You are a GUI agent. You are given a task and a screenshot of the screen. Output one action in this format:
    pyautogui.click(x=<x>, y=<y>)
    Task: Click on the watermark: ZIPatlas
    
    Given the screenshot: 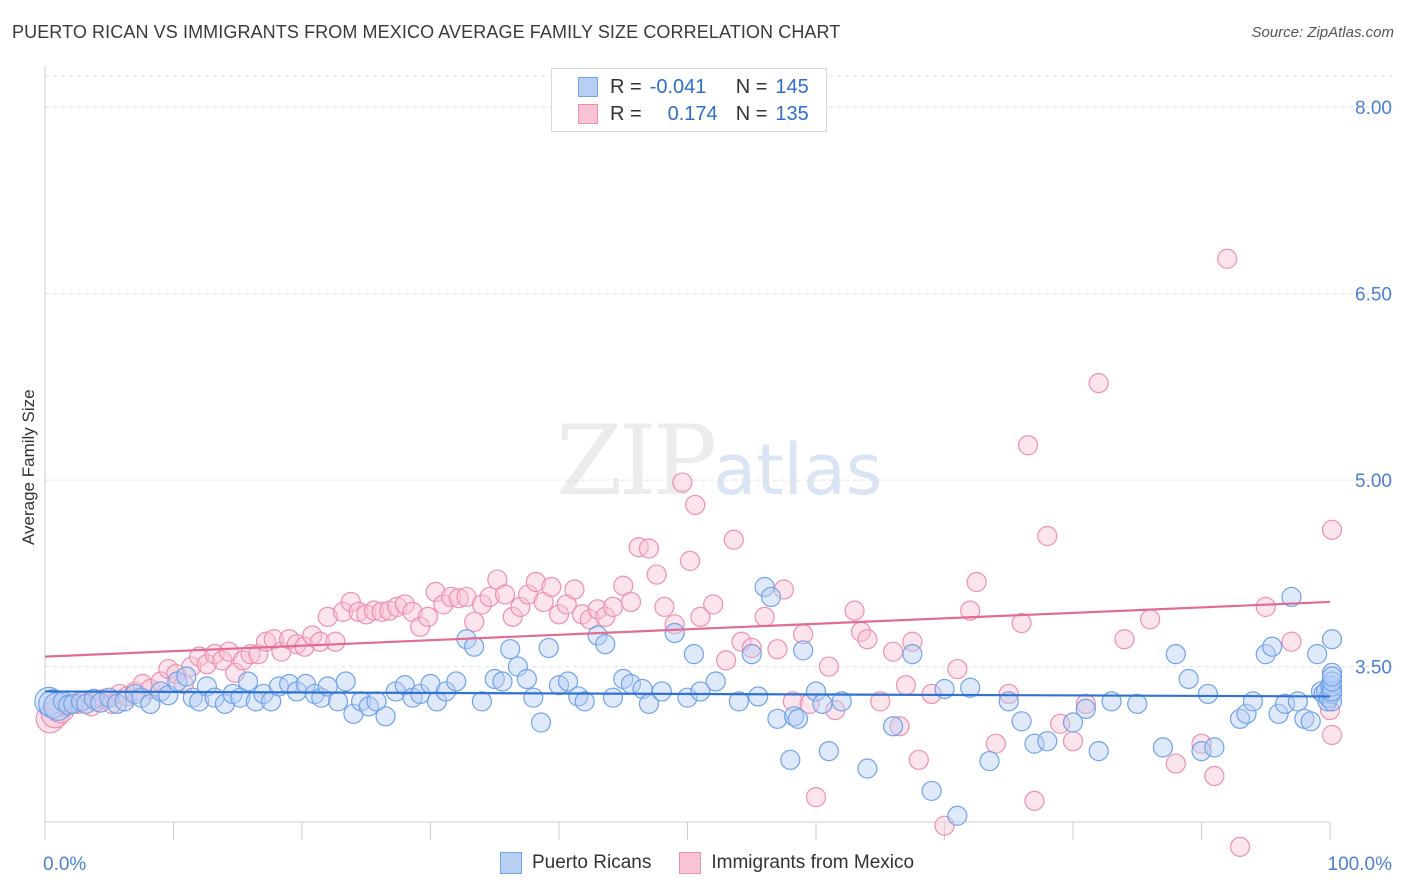 What is the action you would take?
    pyautogui.click(x=719, y=461)
    